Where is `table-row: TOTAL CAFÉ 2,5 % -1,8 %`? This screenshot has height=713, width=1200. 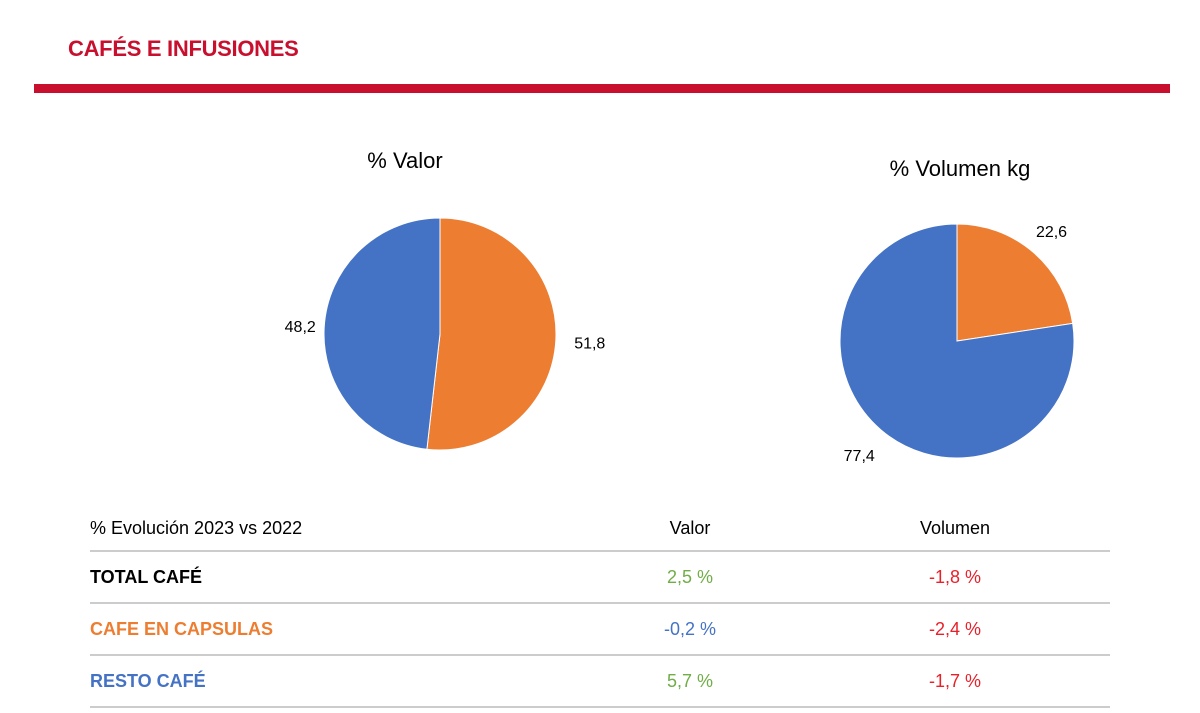 table-row: TOTAL CAFÉ 2,5 % -1,8 % is located at coordinates (600, 578).